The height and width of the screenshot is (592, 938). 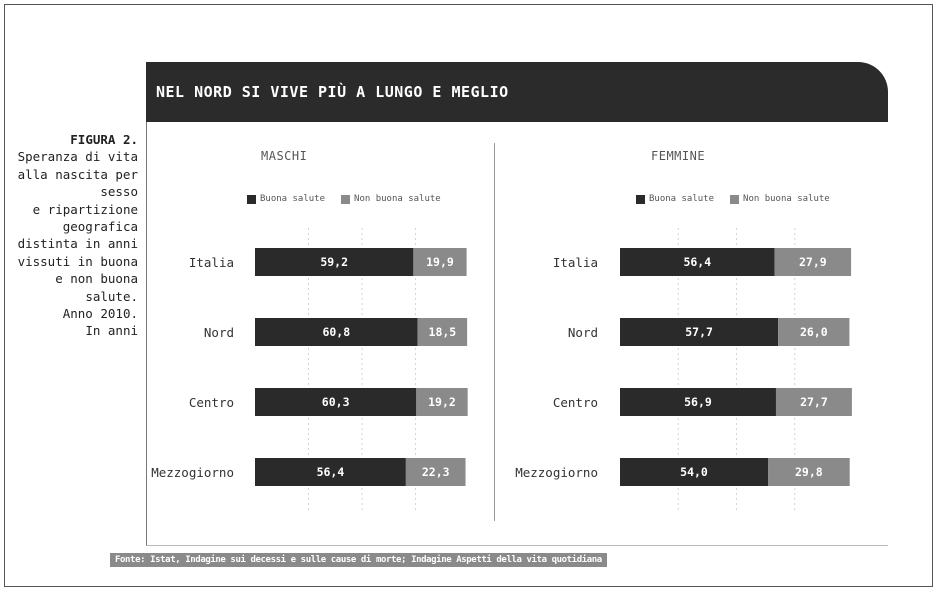 I want to click on data-label: 27,7, so click(x=814, y=402).